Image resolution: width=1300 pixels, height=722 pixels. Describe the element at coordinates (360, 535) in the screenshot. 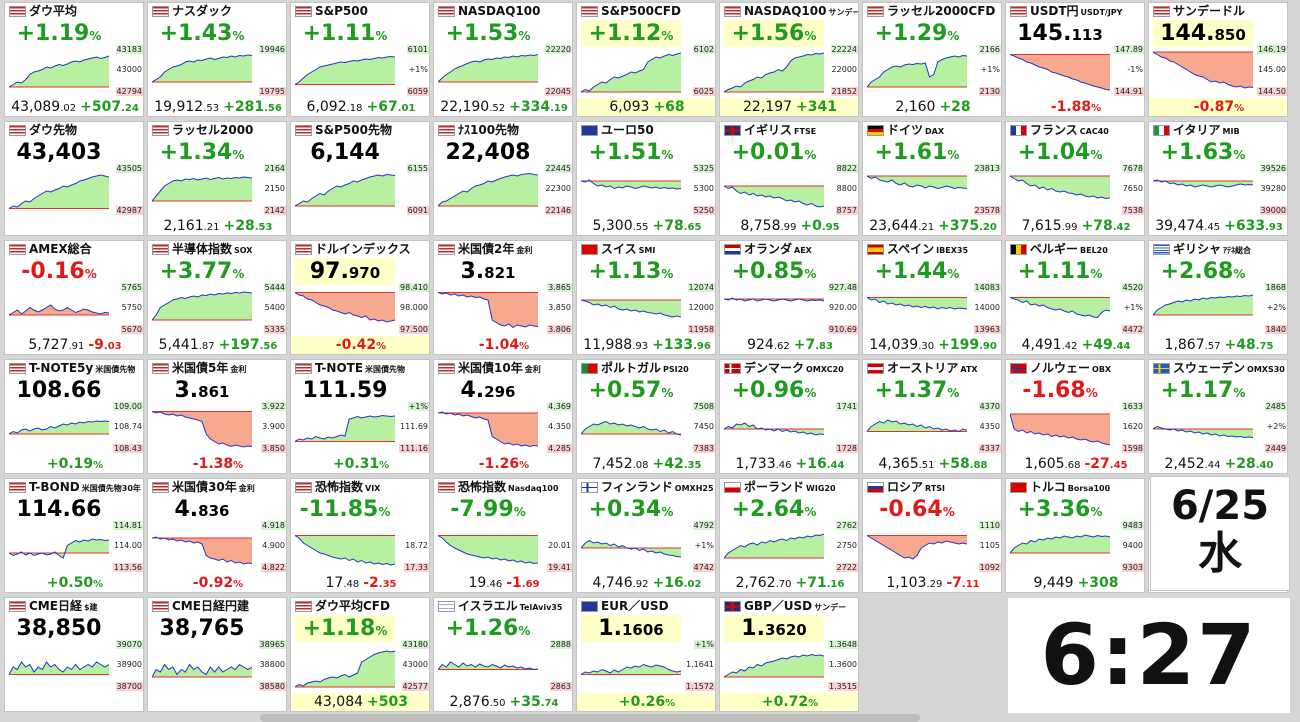

I see `market-tile: 恐怖指数 VIX -11.85% 18.72 17.33 17.48 -2.35` at that location.